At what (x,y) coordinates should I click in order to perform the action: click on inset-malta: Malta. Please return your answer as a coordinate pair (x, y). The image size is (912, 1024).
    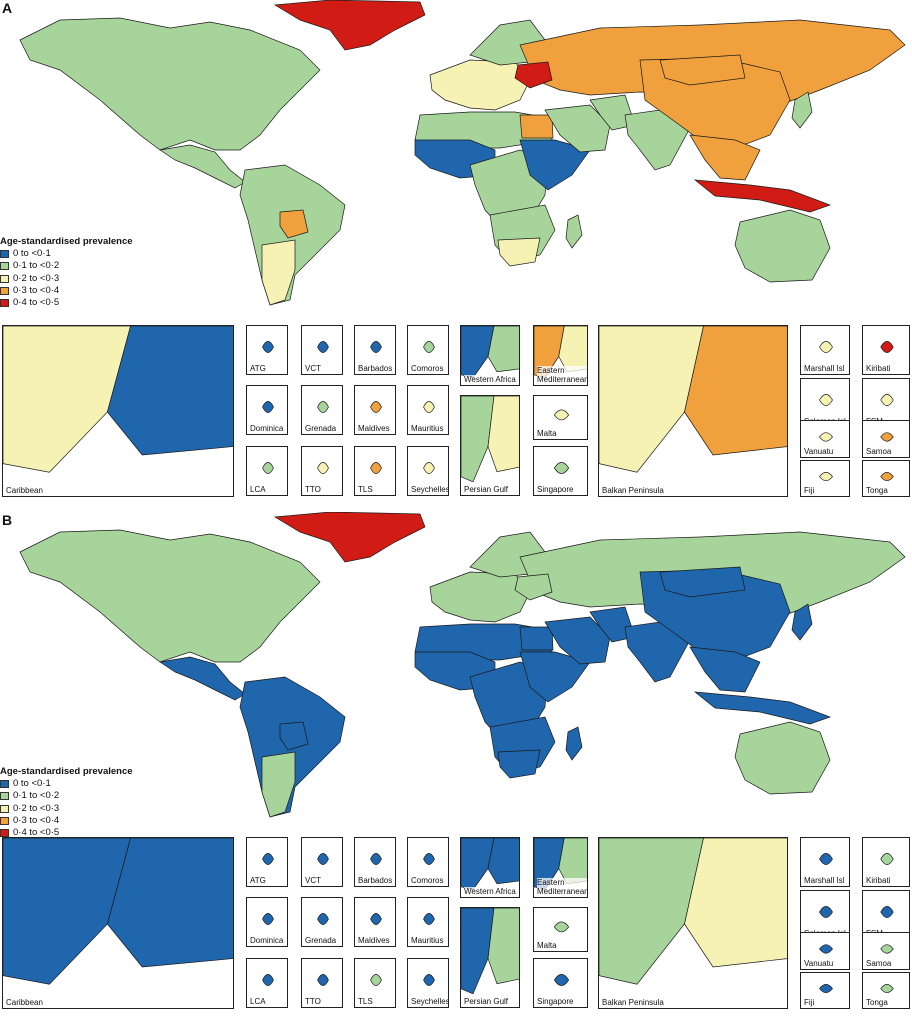
    Looking at the image, I should click on (560, 417).